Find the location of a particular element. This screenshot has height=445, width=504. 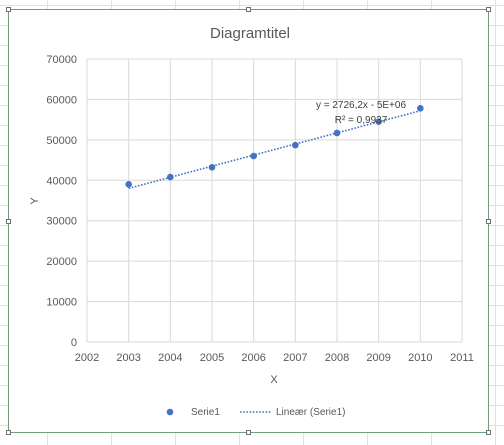

y-tick-label: 60000 is located at coordinates (61, 100).